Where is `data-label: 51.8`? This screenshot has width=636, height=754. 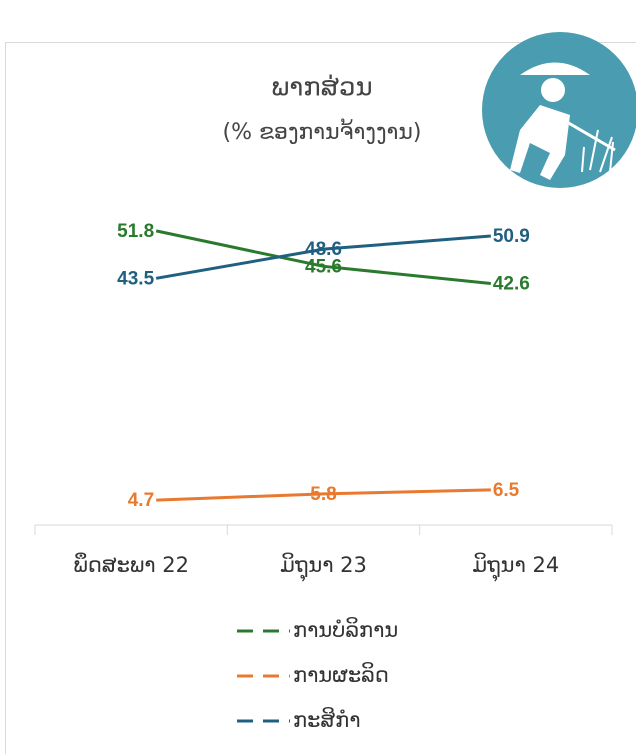
data-label: 51.8 is located at coordinates (135, 231).